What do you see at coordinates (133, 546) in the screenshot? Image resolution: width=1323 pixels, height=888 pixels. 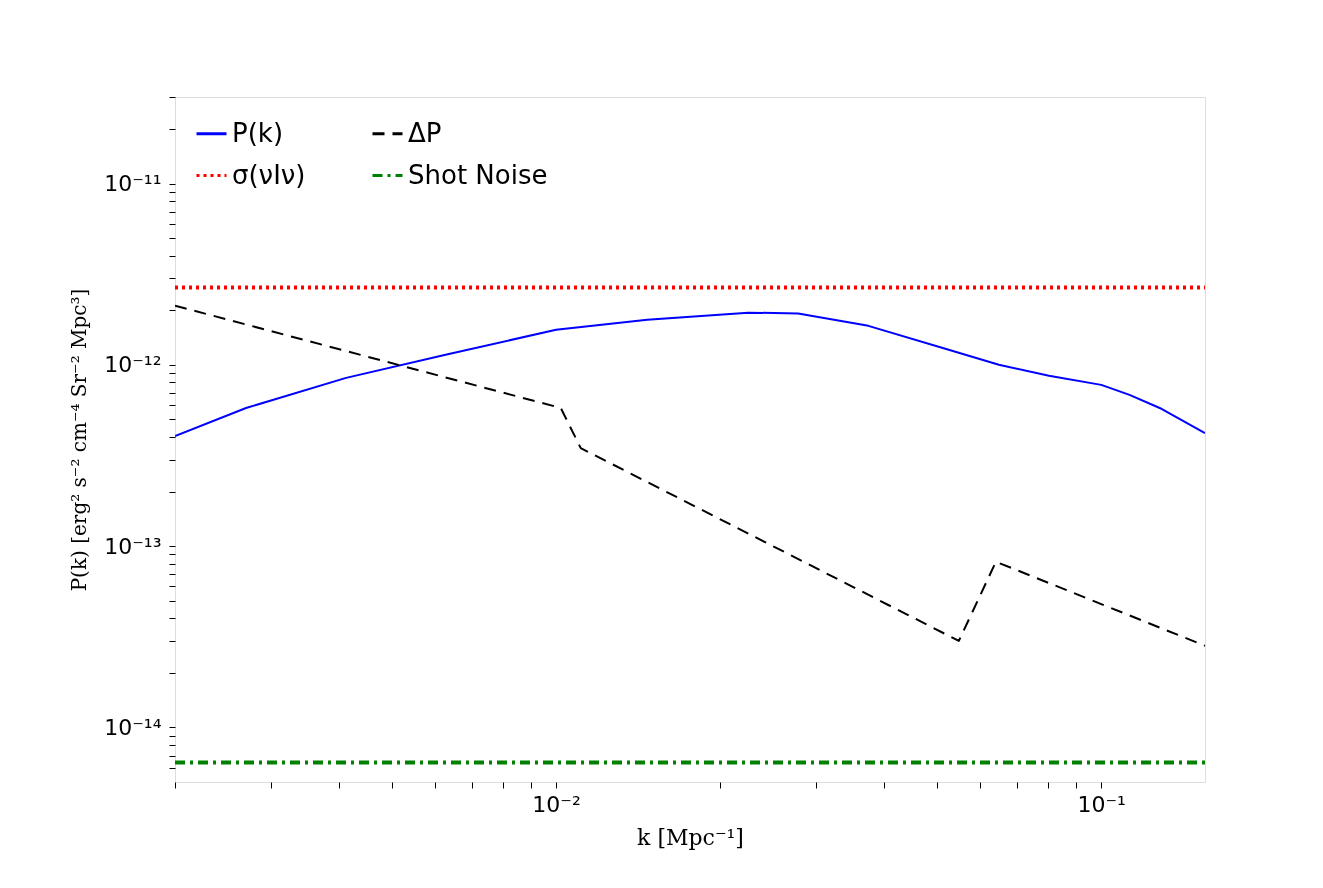 I see `y-tick-label: 10⁻¹³` at bounding box center [133, 546].